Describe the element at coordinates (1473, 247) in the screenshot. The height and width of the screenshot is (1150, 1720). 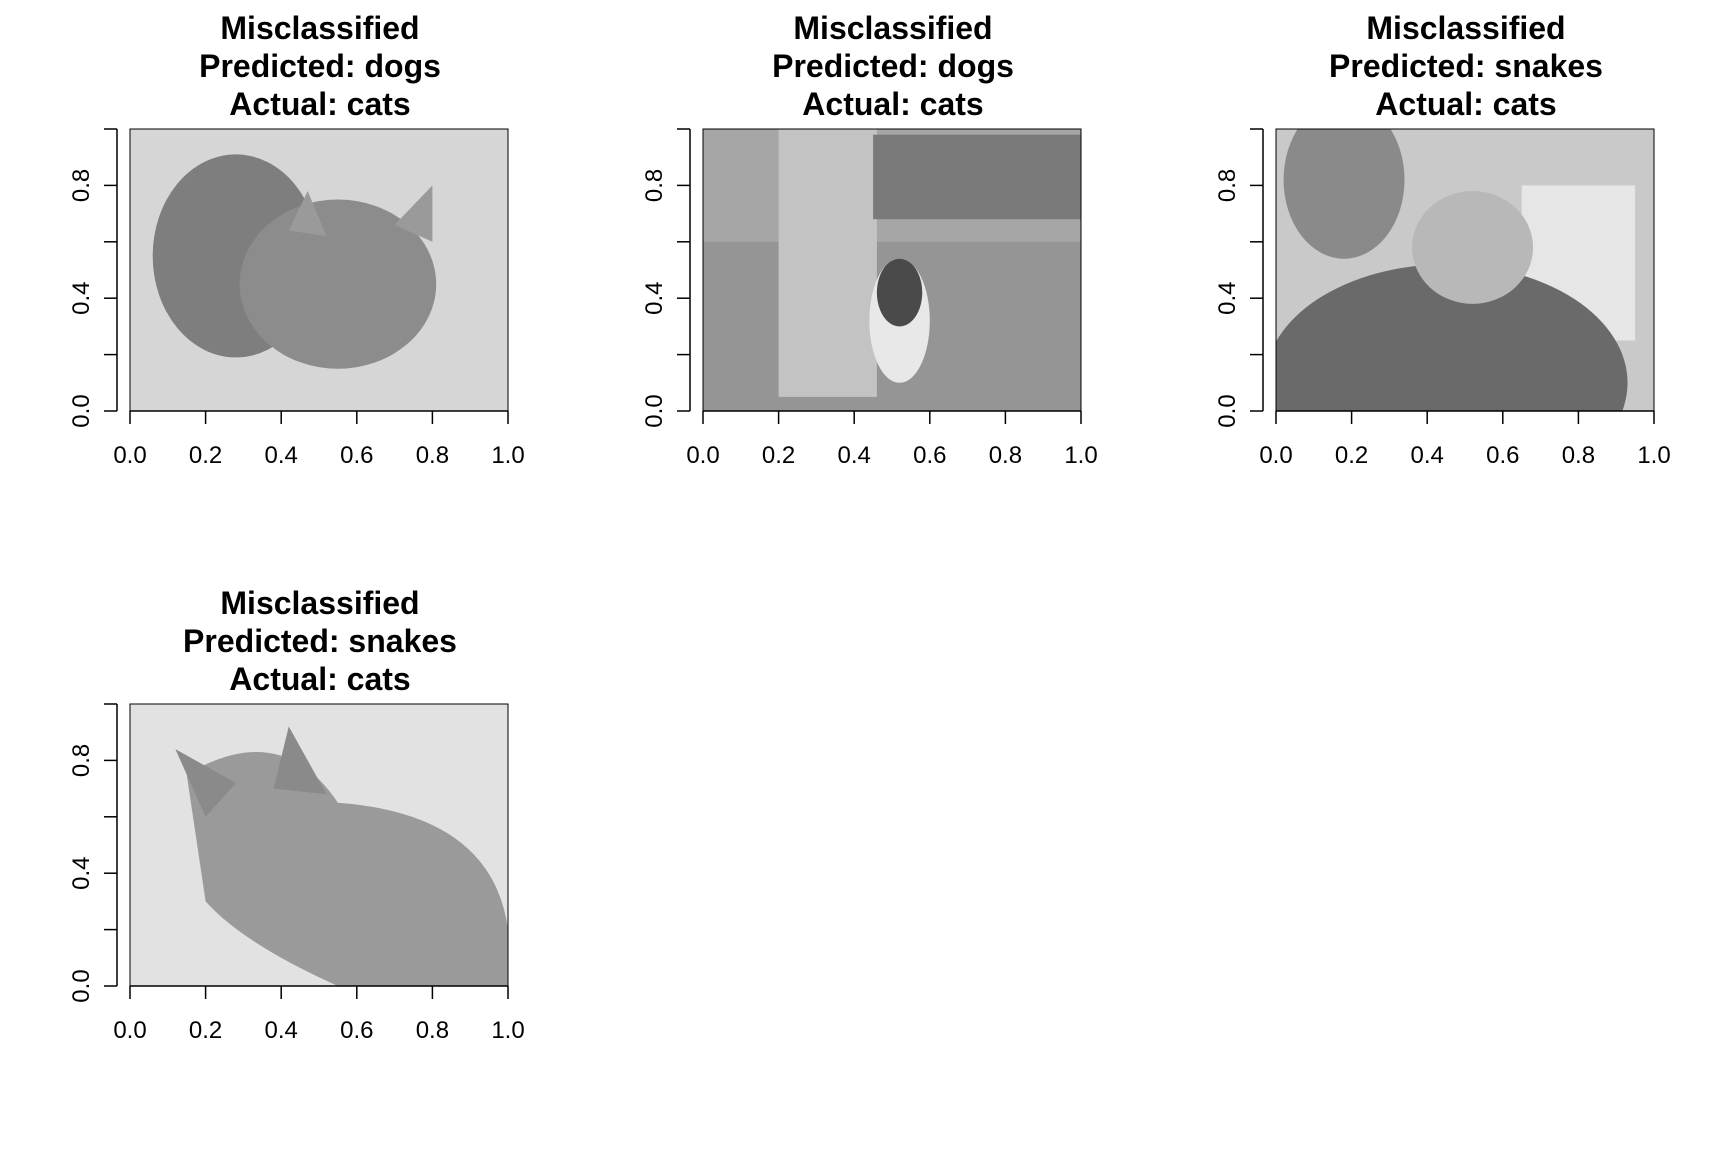
I see `kitten-shape` at that location.